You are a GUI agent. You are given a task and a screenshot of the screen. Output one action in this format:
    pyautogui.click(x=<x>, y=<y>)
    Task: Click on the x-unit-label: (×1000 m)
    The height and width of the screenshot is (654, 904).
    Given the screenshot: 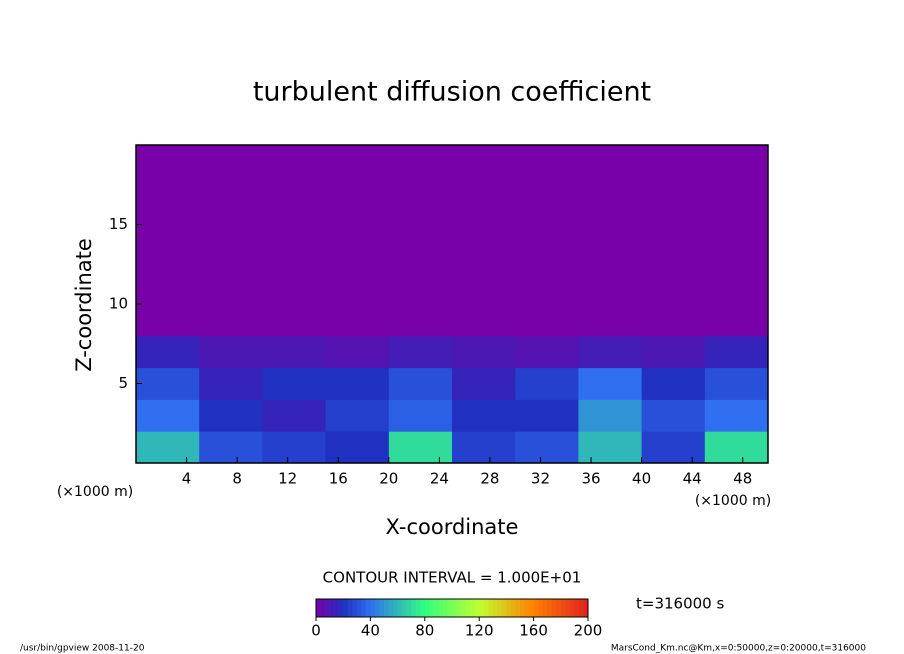 What is the action you would take?
    pyautogui.click(x=95, y=492)
    